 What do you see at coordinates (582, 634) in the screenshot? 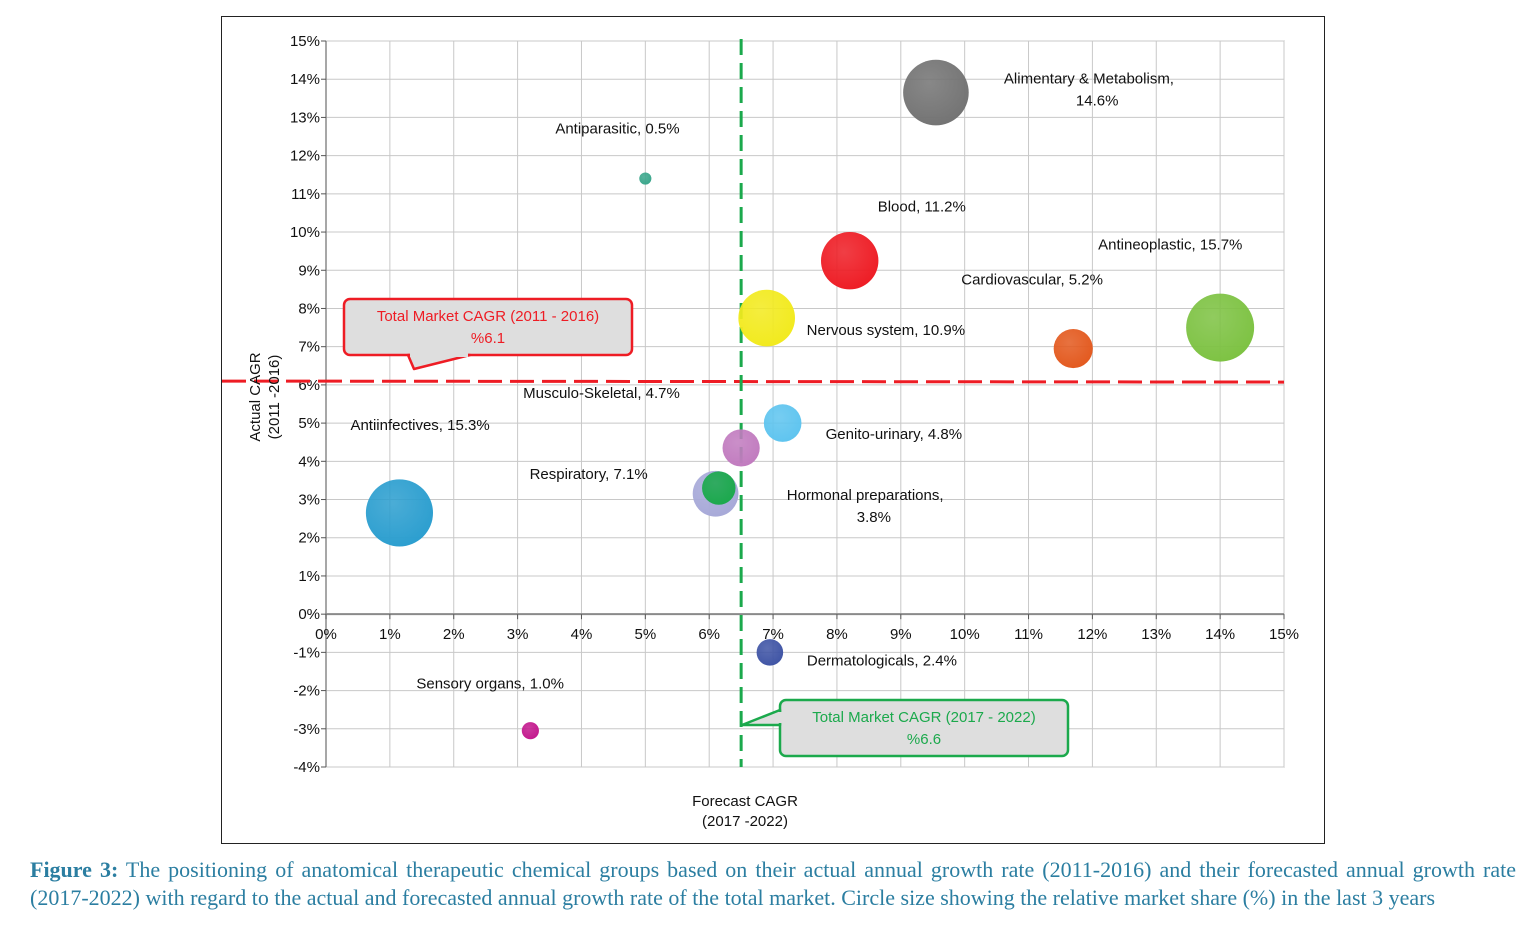
I see `x-tick-label: 4%` at bounding box center [582, 634].